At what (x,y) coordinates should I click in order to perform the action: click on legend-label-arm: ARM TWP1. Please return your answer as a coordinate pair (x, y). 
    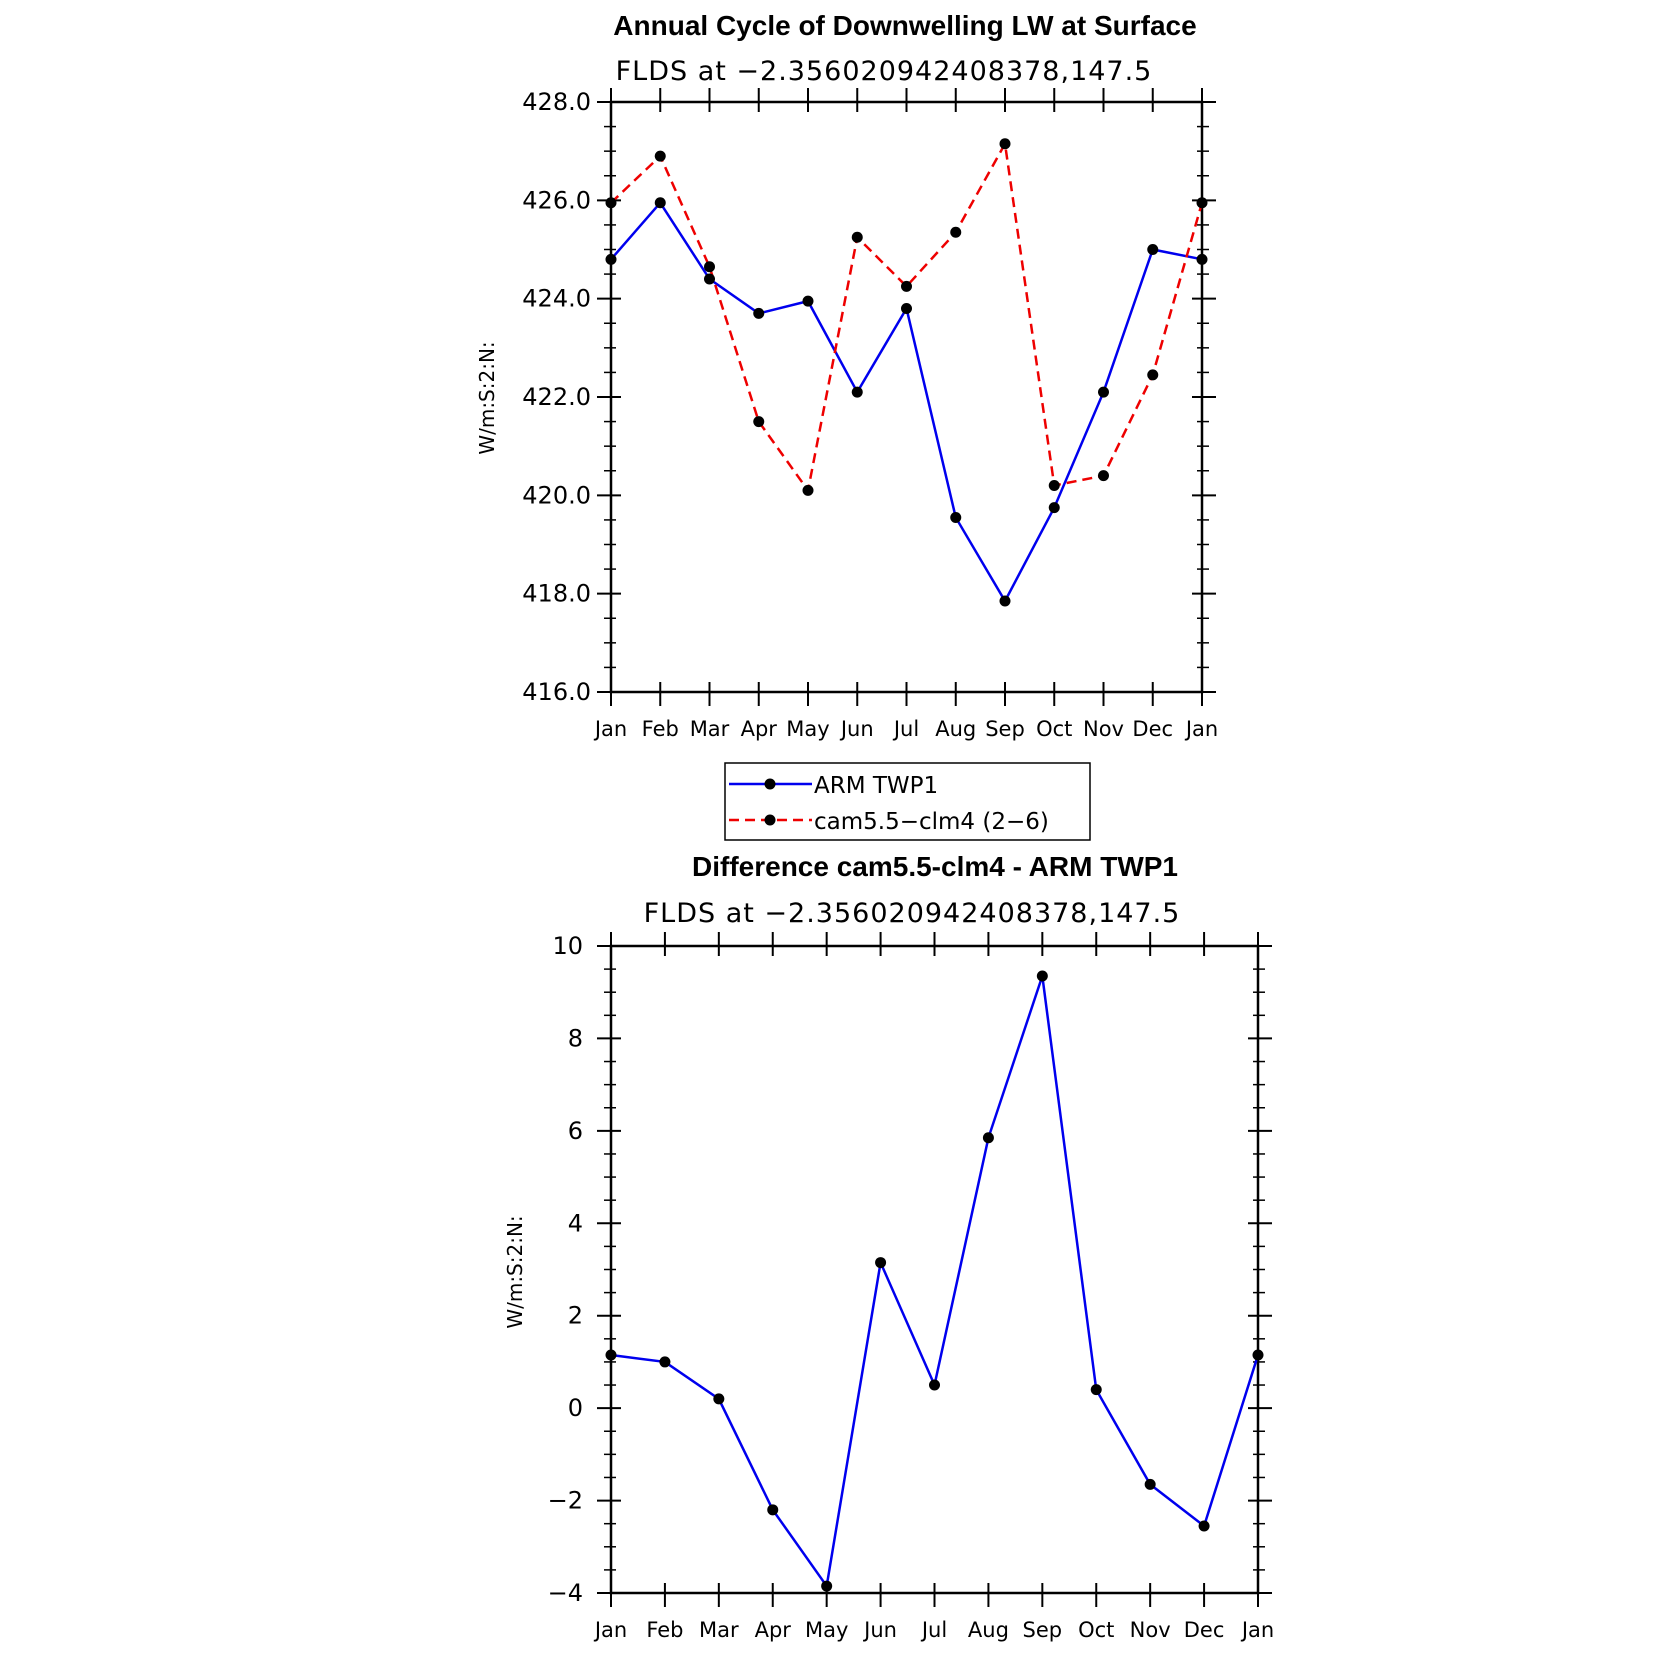
    Looking at the image, I should click on (876, 786).